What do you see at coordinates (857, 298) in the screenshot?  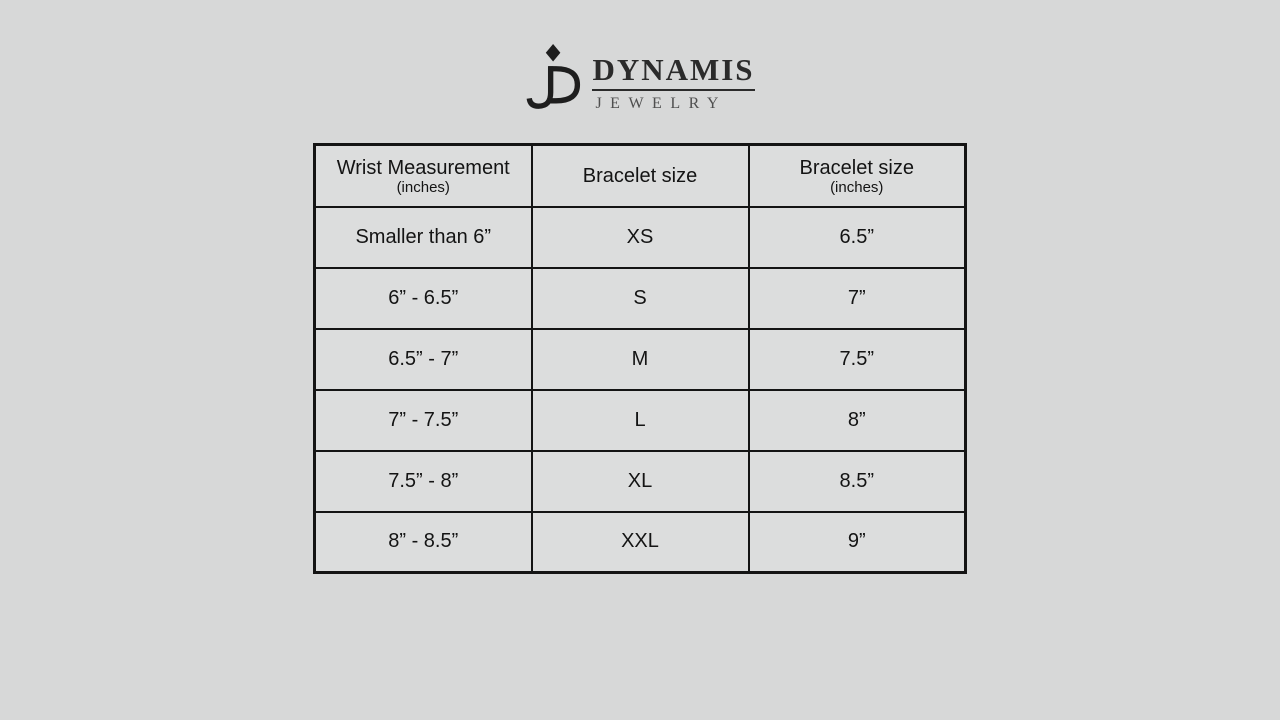 I see `table-cell: 7”` at bounding box center [857, 298].